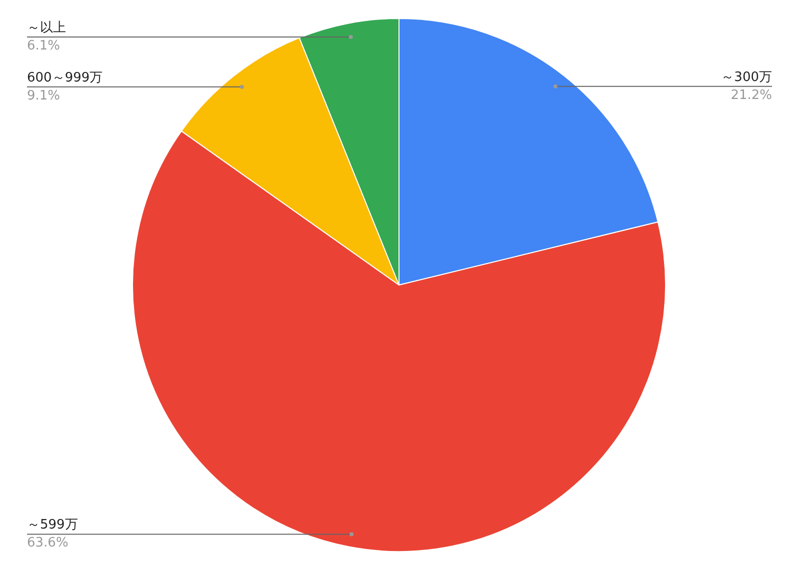 This screenshot has width=794, height=576. What do you see at coordinates (751, 95) in the screenshot?
I see `data-label: 21.2%` at bounding box center [751, 95].